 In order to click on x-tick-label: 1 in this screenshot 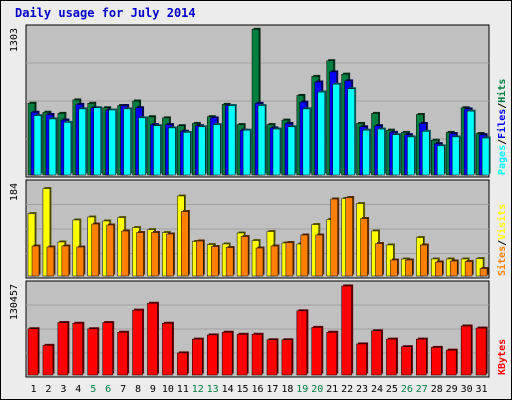, I will do `click(33, 389)`.